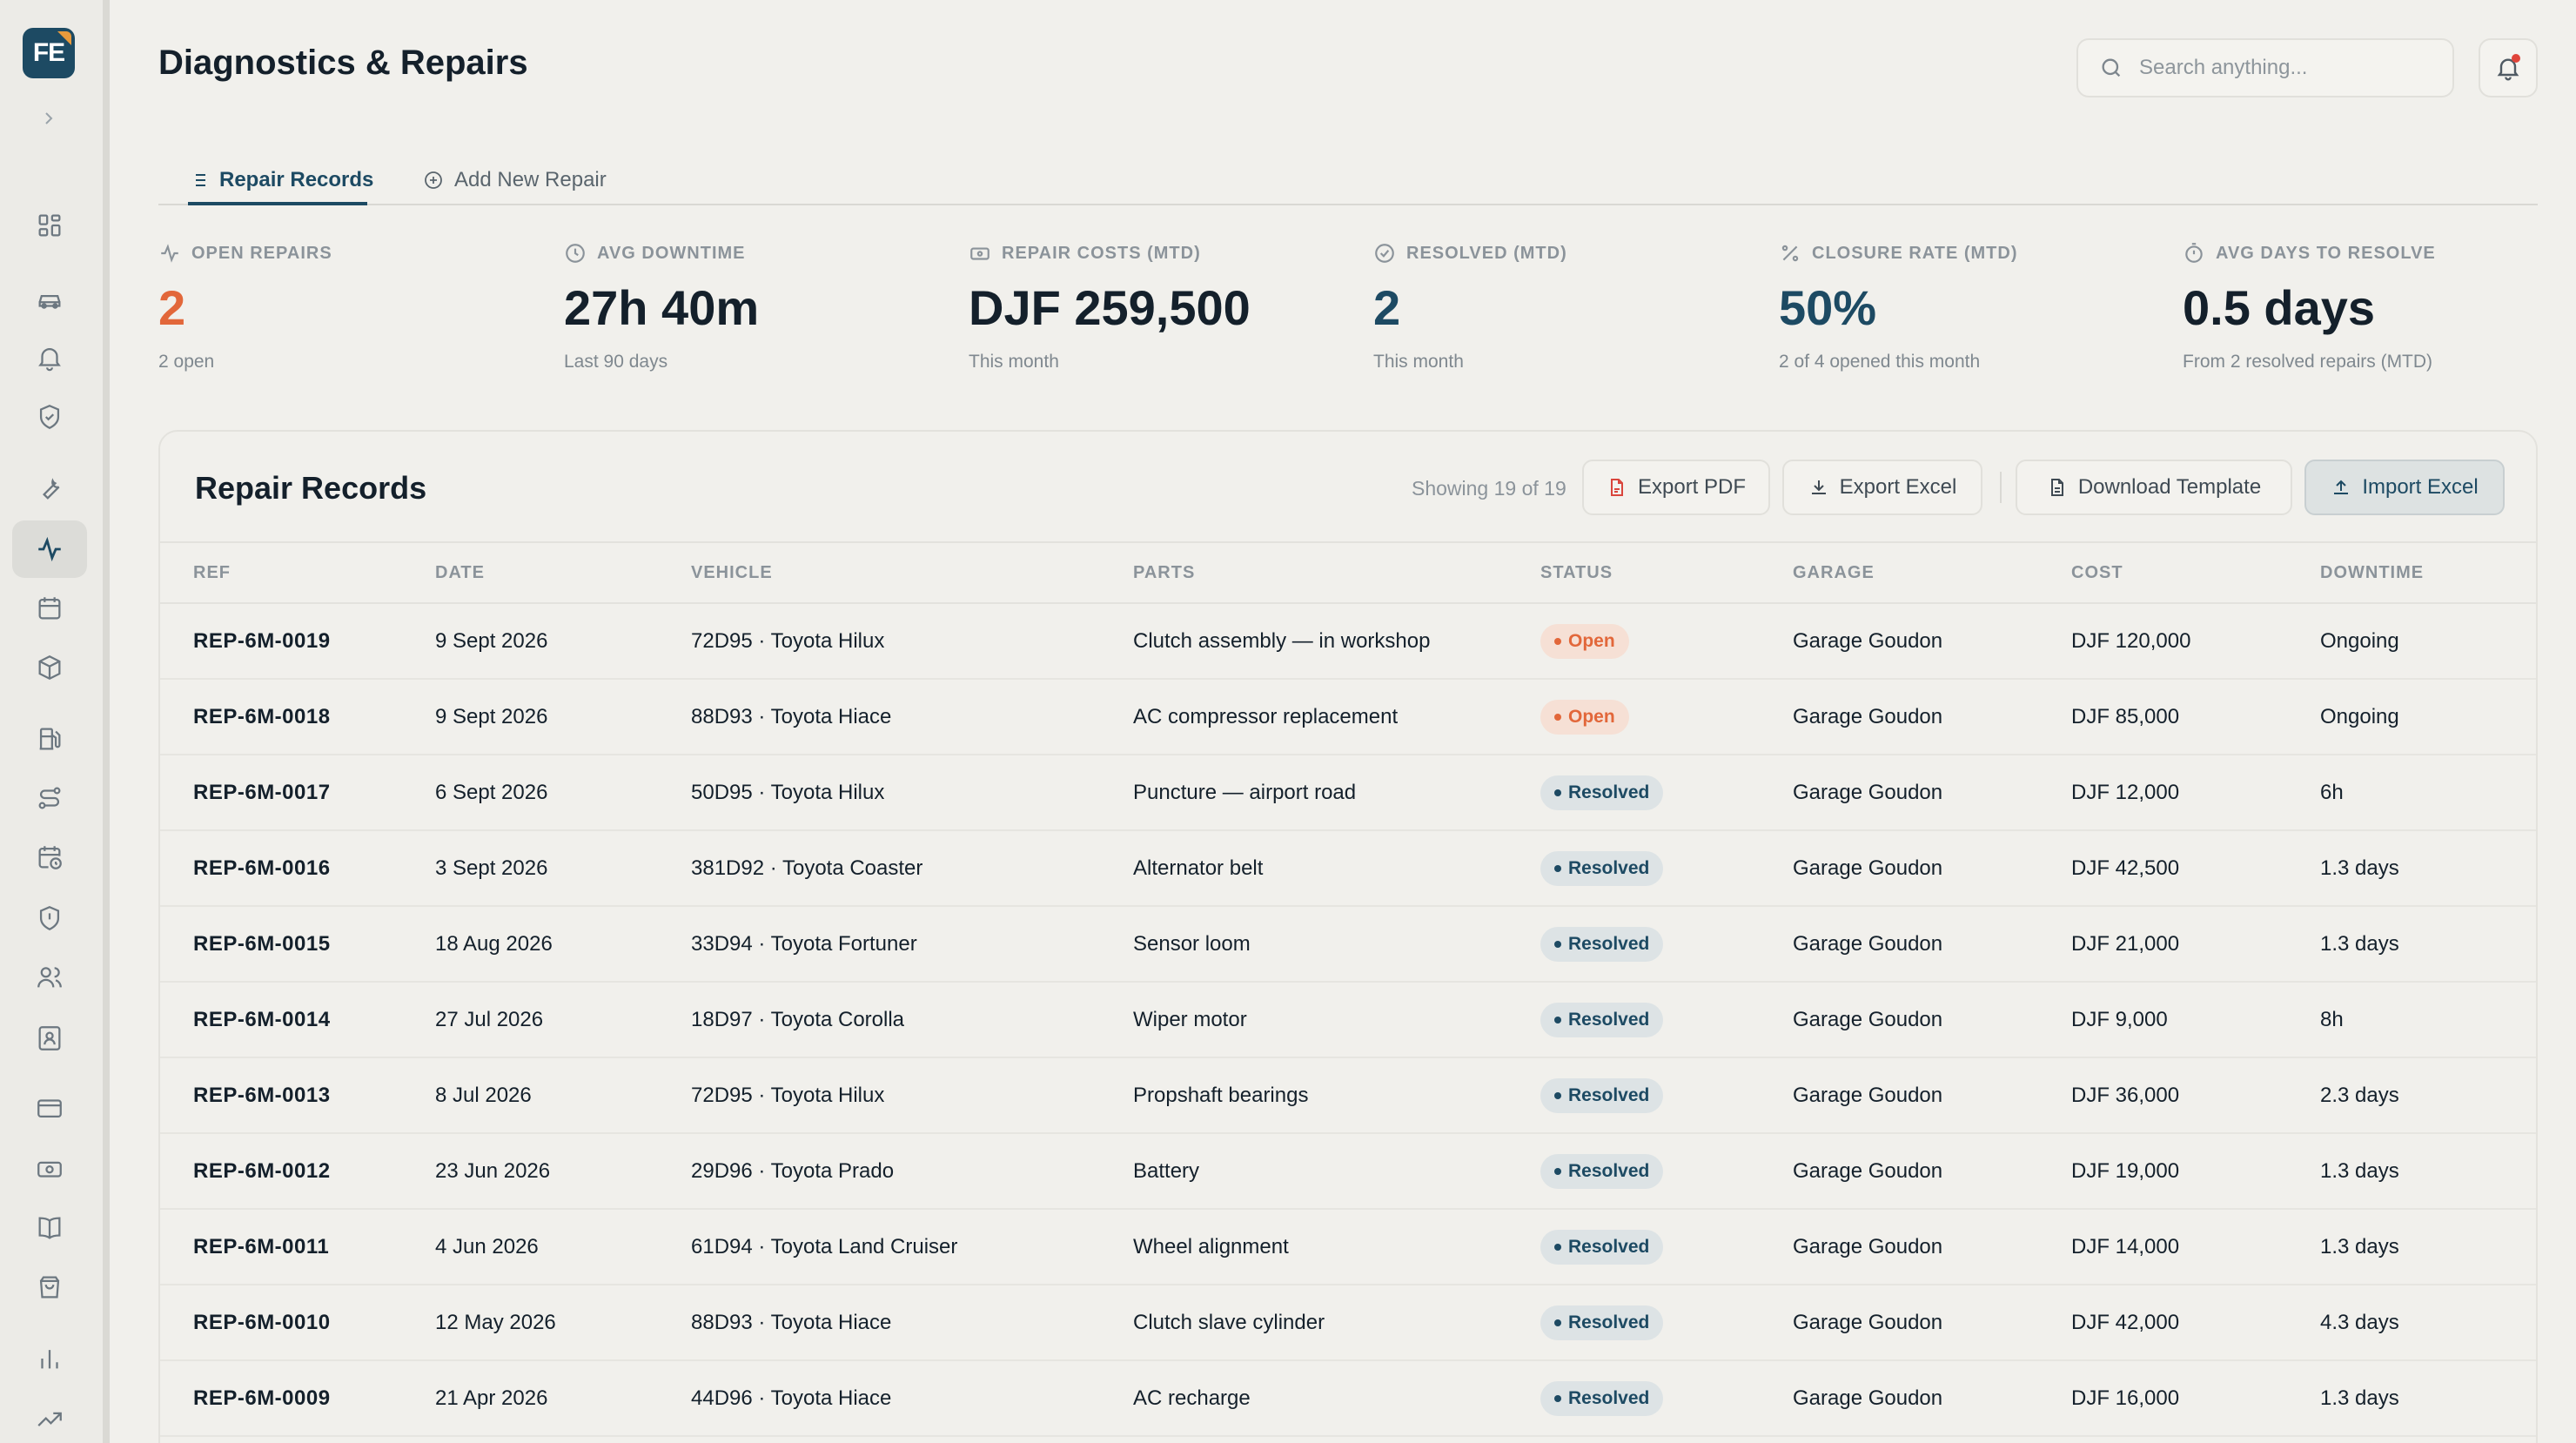 This screenshot has width=2576, height=1443. I want to click on kpi-value: 2, so click(1387, 307).